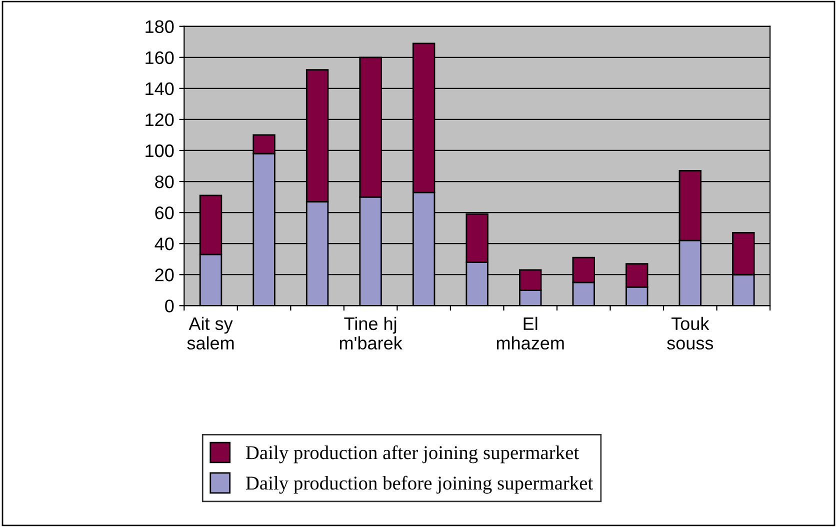 The width and height of the screenshot is (837, 527). I want to click on y-tick-label: 100, so click(160, 151).